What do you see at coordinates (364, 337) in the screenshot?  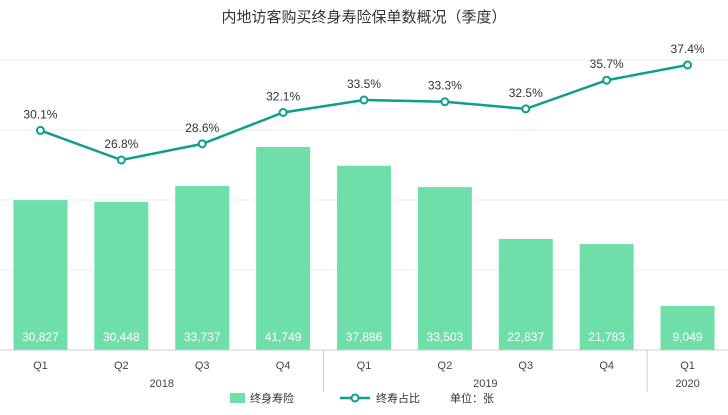 I see `bar-value-label: 37,886` at bounding box center [364, 337].